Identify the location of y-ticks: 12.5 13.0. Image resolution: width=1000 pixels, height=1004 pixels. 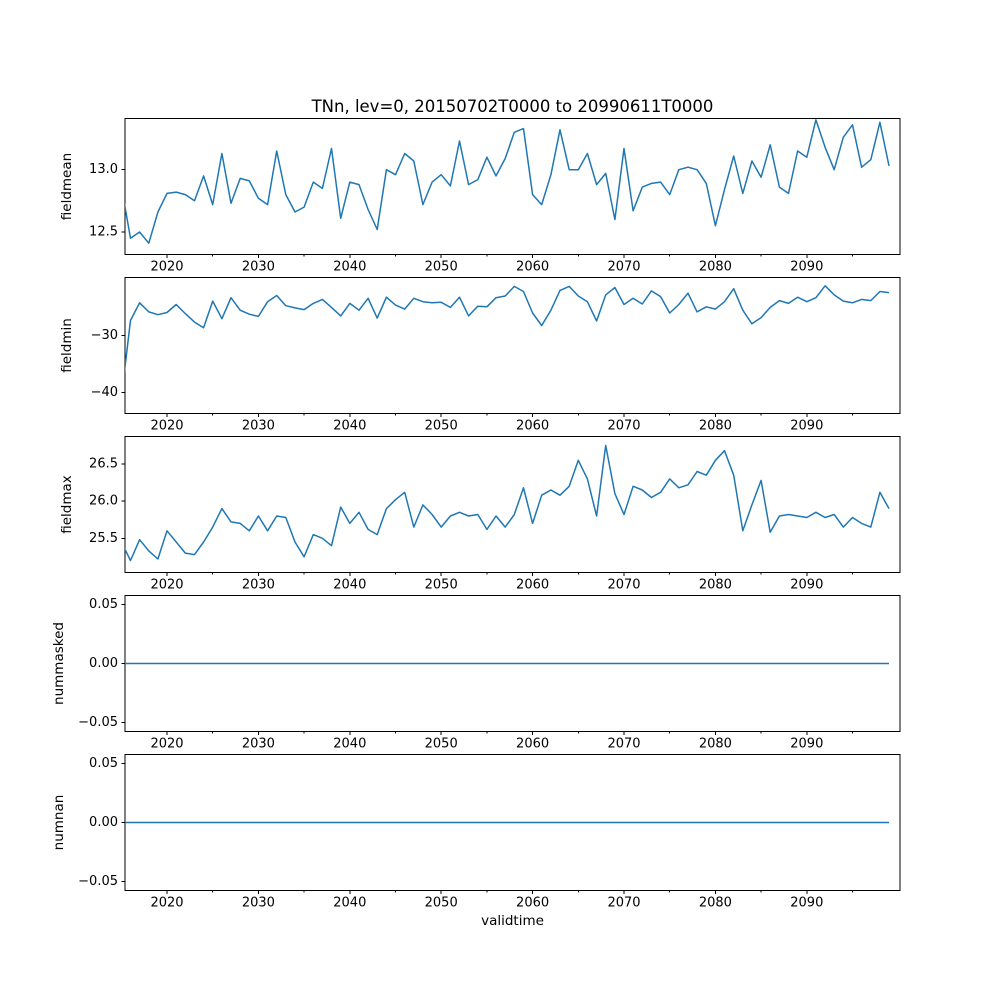
(107, 201).